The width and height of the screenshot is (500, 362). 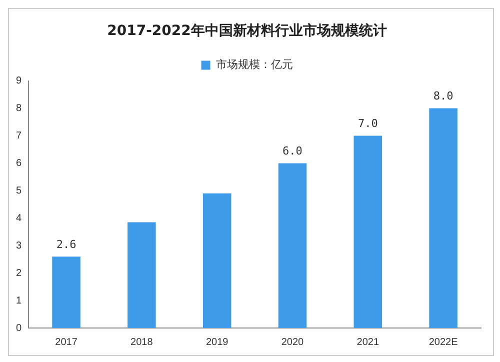 I want to click on y-tick-label: 8, so click(x=19, y=108).